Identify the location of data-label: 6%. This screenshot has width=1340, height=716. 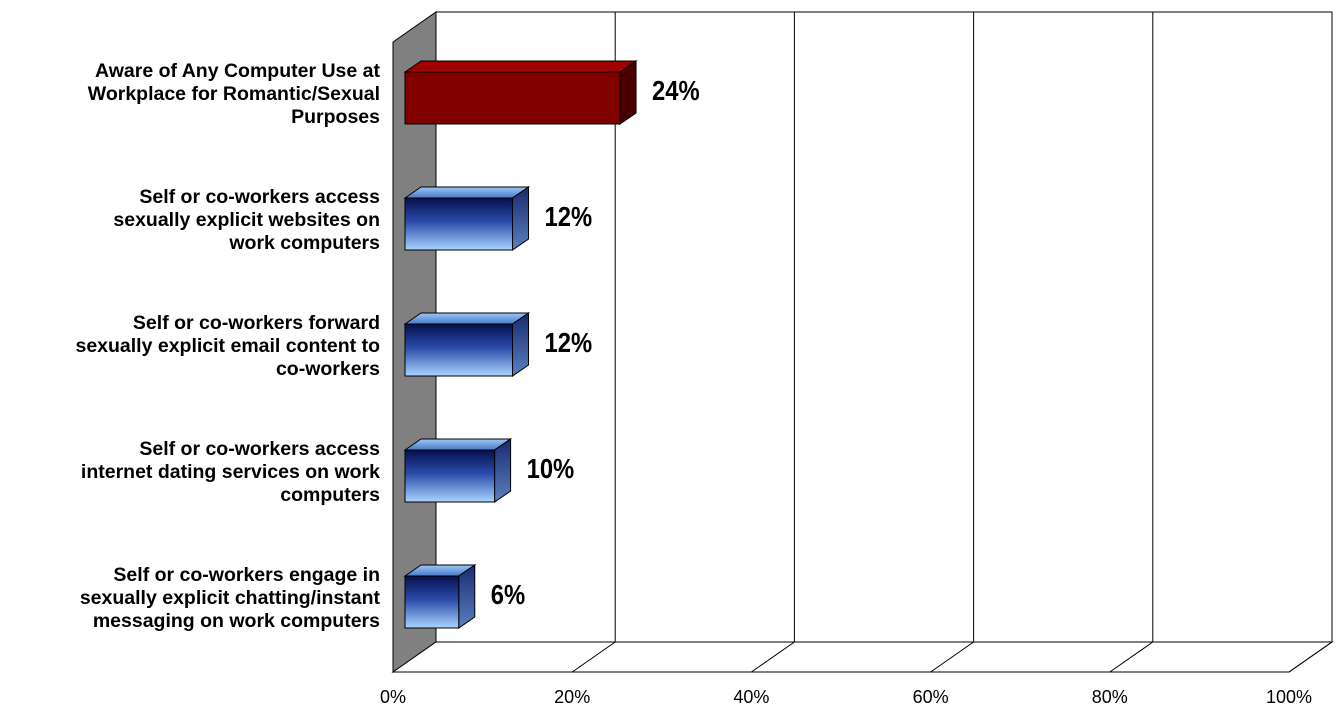
(508, 594).